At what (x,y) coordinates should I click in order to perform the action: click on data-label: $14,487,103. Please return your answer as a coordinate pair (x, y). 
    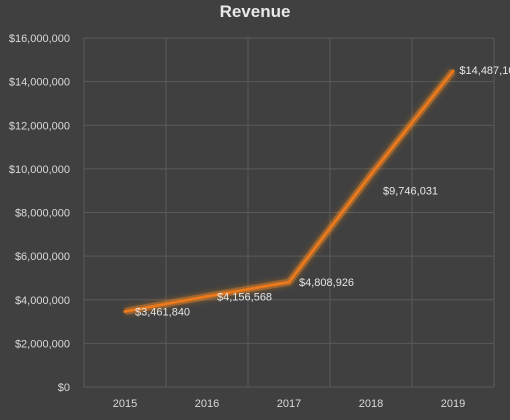
    Looking at the image, I should click on (484, 71).